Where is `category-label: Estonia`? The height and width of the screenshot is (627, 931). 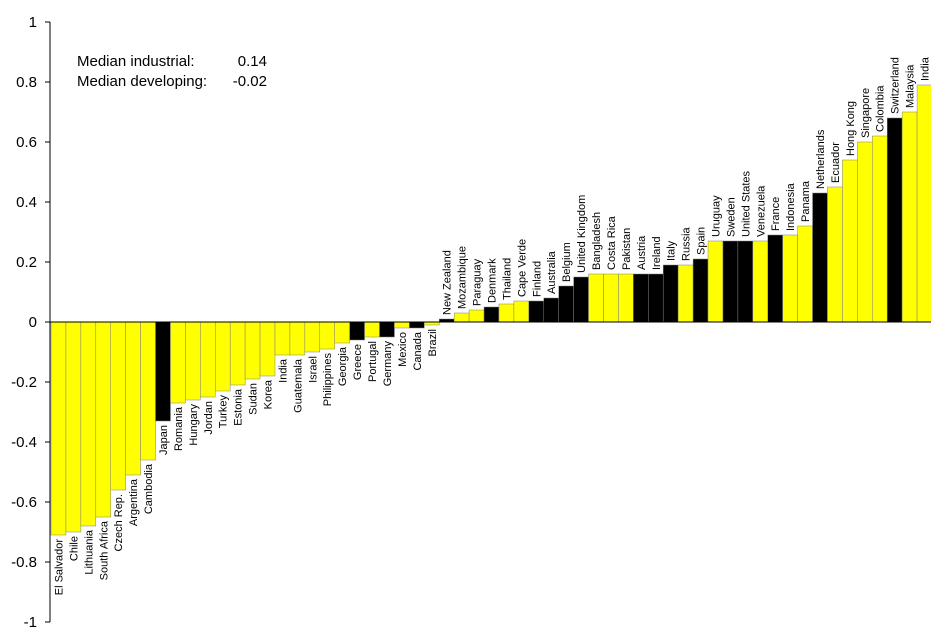
category-label: Estonia is located at coordinates (239, 407).